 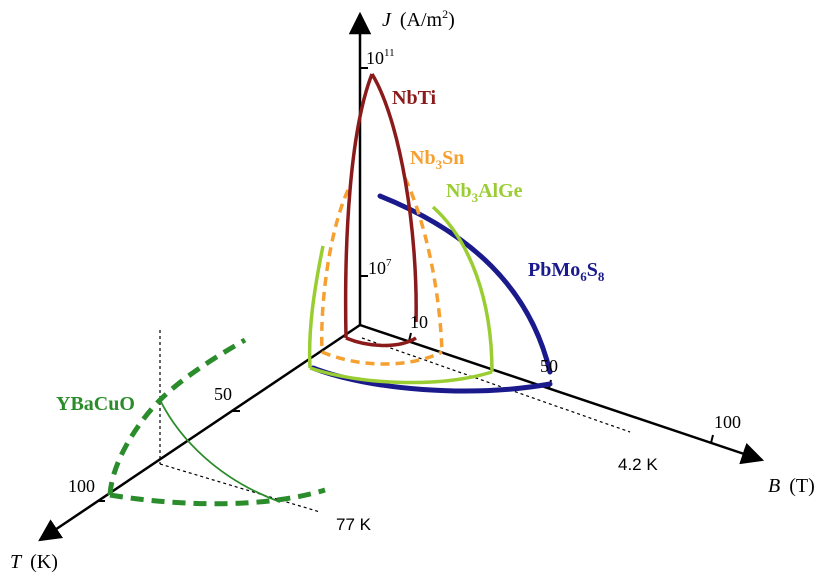 What do you see at coordinates (414, 98) in the screenshot?
I see `label-nbti: NbTi` at bounding box center [414, 98].